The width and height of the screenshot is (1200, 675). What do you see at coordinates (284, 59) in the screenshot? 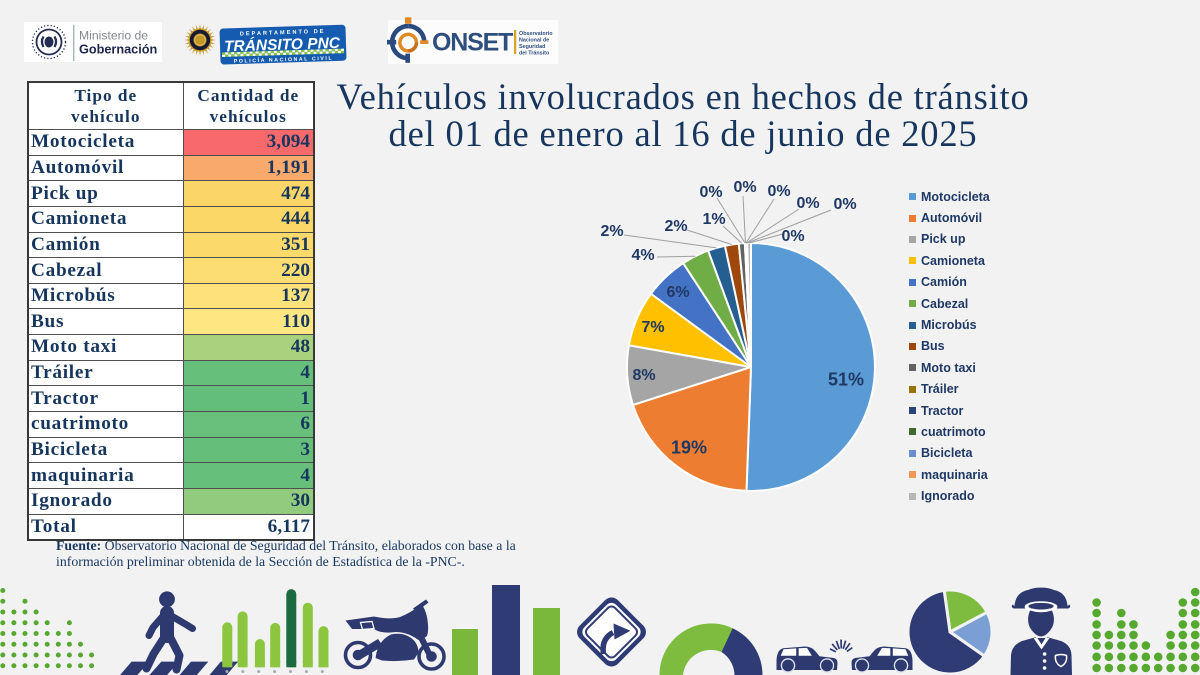
I see `svg-text: POLICÍA NACIONAL CIVIL` at bounding box center [284, 59].